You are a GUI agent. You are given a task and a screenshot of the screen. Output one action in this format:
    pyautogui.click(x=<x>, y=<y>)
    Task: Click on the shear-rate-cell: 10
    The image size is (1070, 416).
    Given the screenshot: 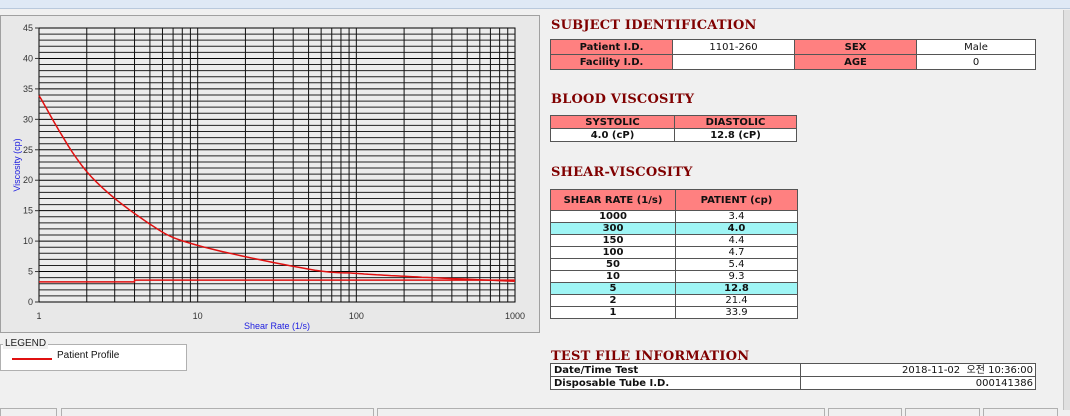 What is the action you would take?
    pyautogui.click(x=613, y=276)
    